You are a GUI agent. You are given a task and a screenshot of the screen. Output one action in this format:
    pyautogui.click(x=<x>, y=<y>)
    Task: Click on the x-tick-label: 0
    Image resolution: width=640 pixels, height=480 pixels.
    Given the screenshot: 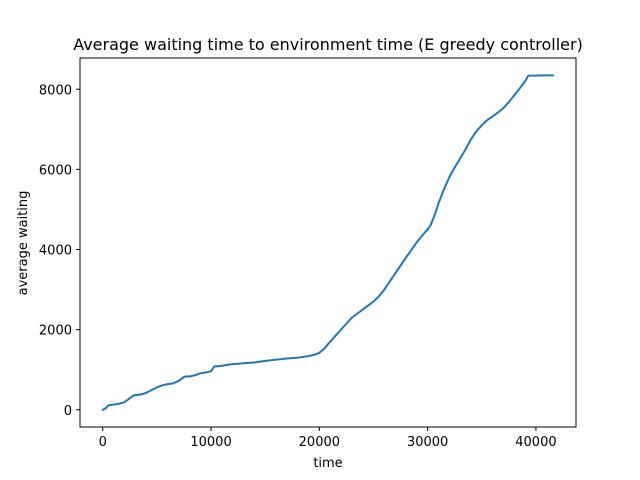 What is the action you would take?
    pyautogui.click(x=103, y=442)
    